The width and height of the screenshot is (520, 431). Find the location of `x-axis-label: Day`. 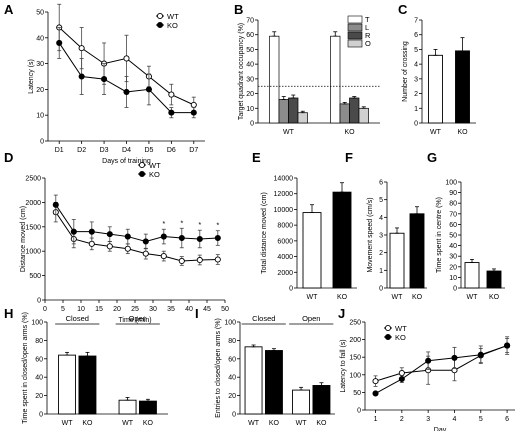

x-axis-label: Day is located at coordinates (440, 429).